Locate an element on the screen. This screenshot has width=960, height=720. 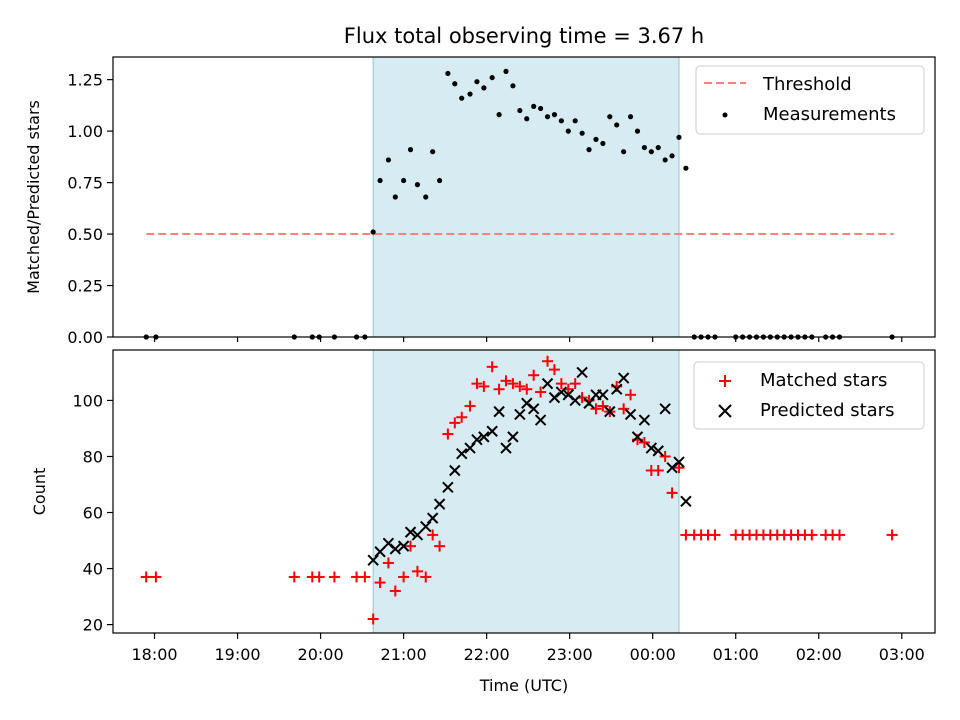
bottom-y-axis-ticks: 20 40 60 80 100 is located at coordinates (92, 513).